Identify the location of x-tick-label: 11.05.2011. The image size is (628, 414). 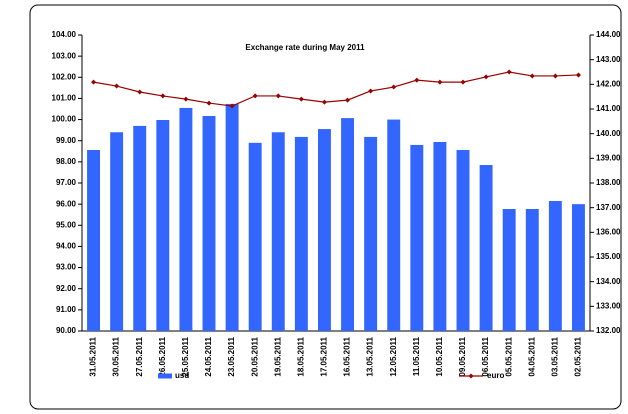
(416, 356).